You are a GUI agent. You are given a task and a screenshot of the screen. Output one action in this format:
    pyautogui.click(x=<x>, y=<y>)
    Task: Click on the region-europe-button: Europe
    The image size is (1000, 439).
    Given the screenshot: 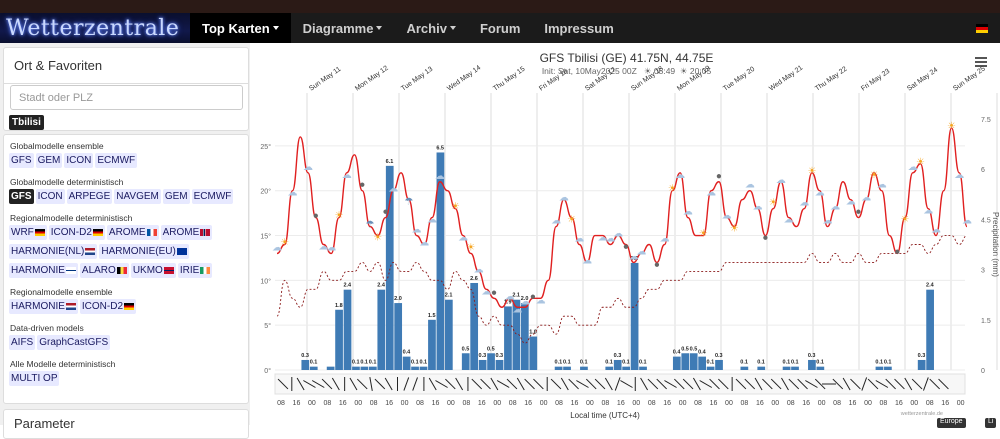 What is the action you would take?
    pyautogui.click(x=951, y=423)
    